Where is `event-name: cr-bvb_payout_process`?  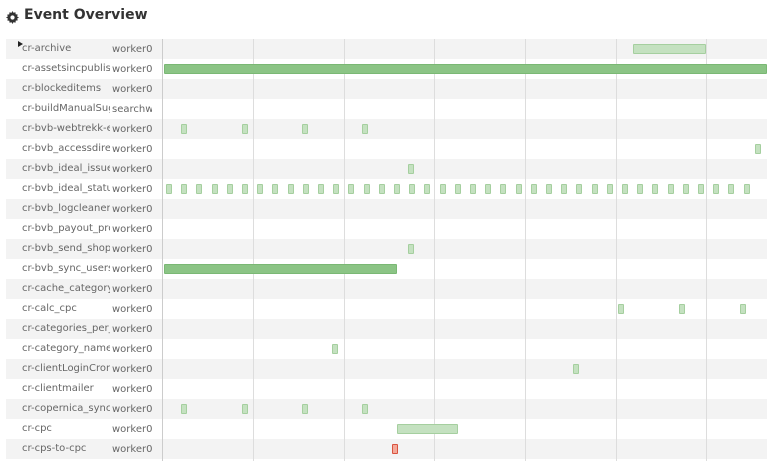
event-name: cr-bvb_payout_process is located at coordinates (66, 228).